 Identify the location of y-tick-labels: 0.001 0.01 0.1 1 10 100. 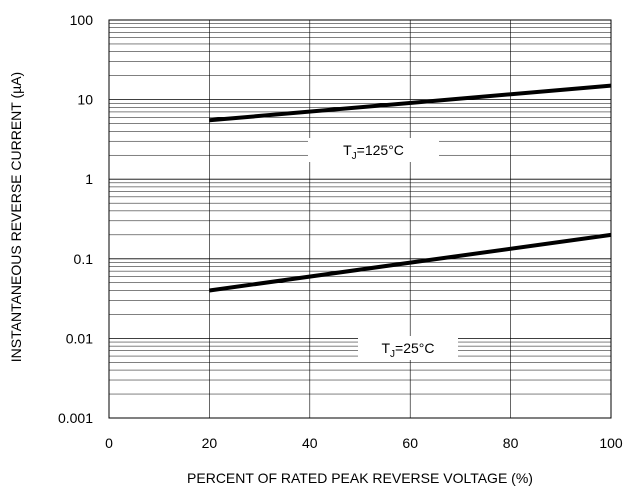
(75, 219).